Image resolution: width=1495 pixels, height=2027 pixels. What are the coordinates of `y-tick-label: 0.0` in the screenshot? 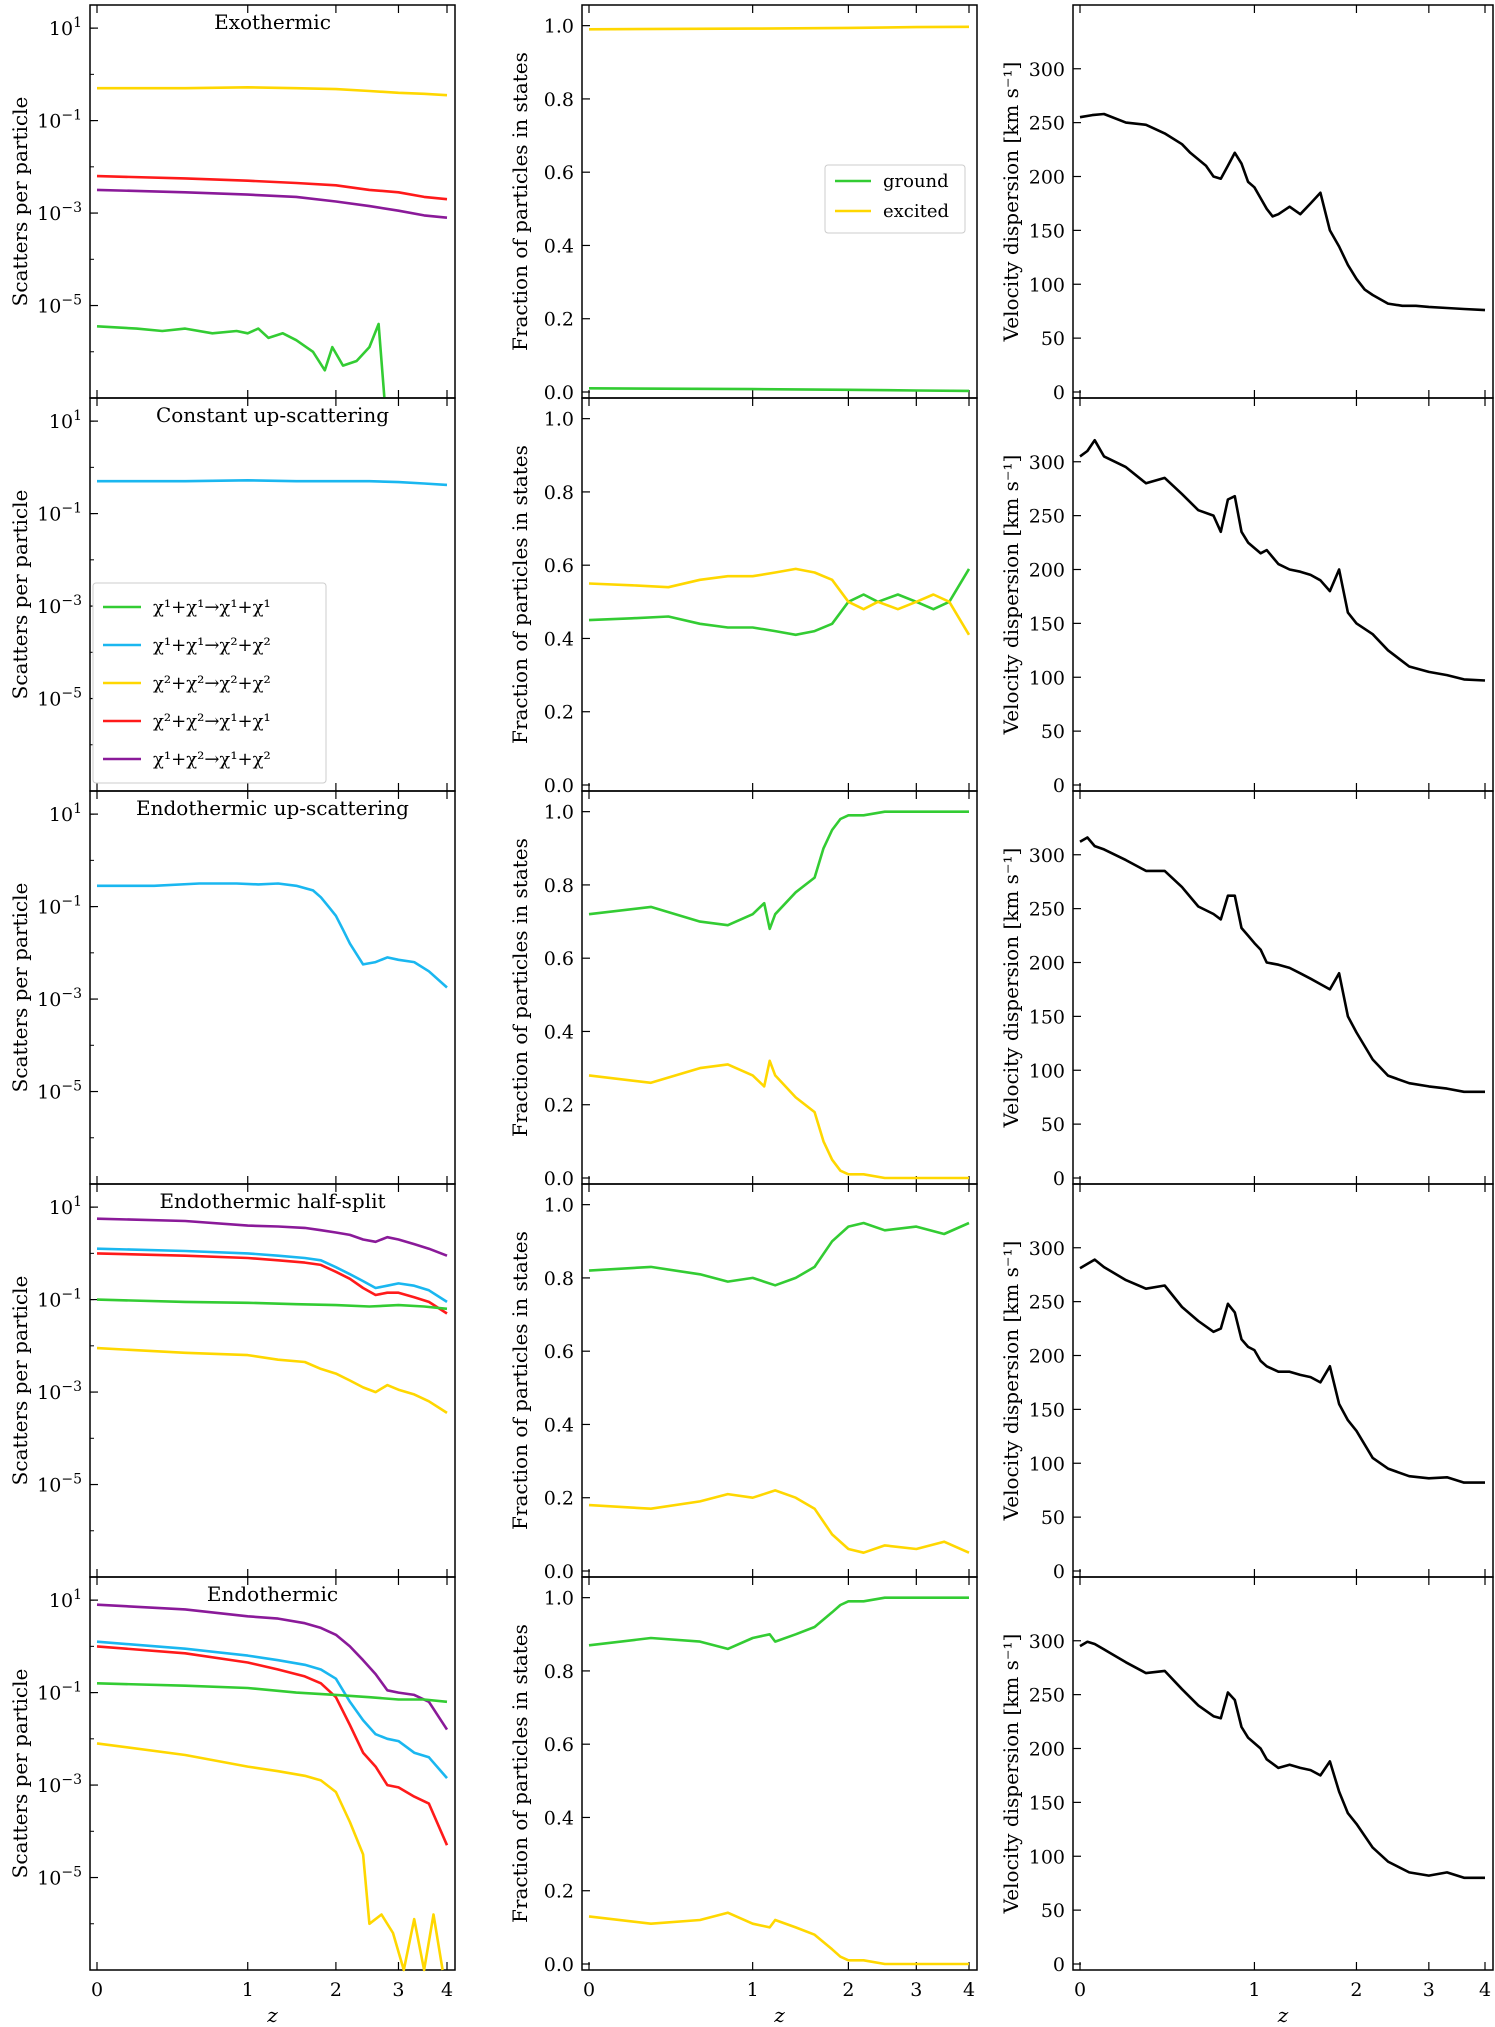 It's located at (559, 1179).